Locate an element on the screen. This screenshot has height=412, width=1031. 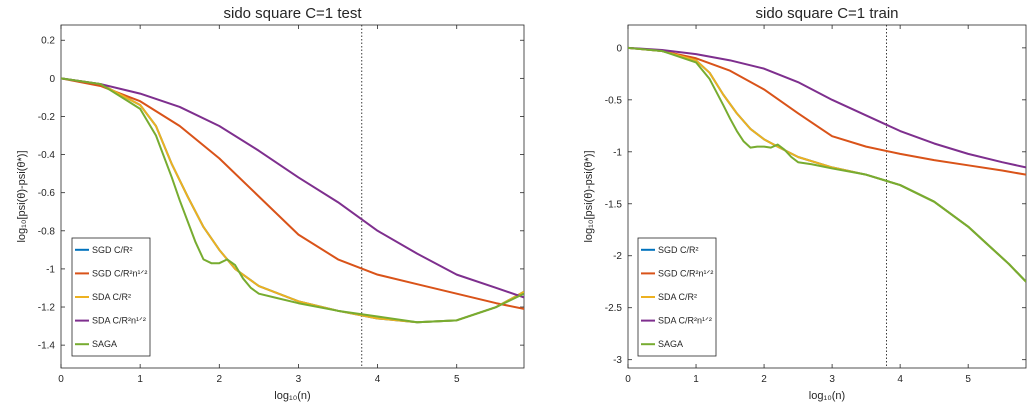
y-tick-label: -1.5 is located at coordinates (614, 204).